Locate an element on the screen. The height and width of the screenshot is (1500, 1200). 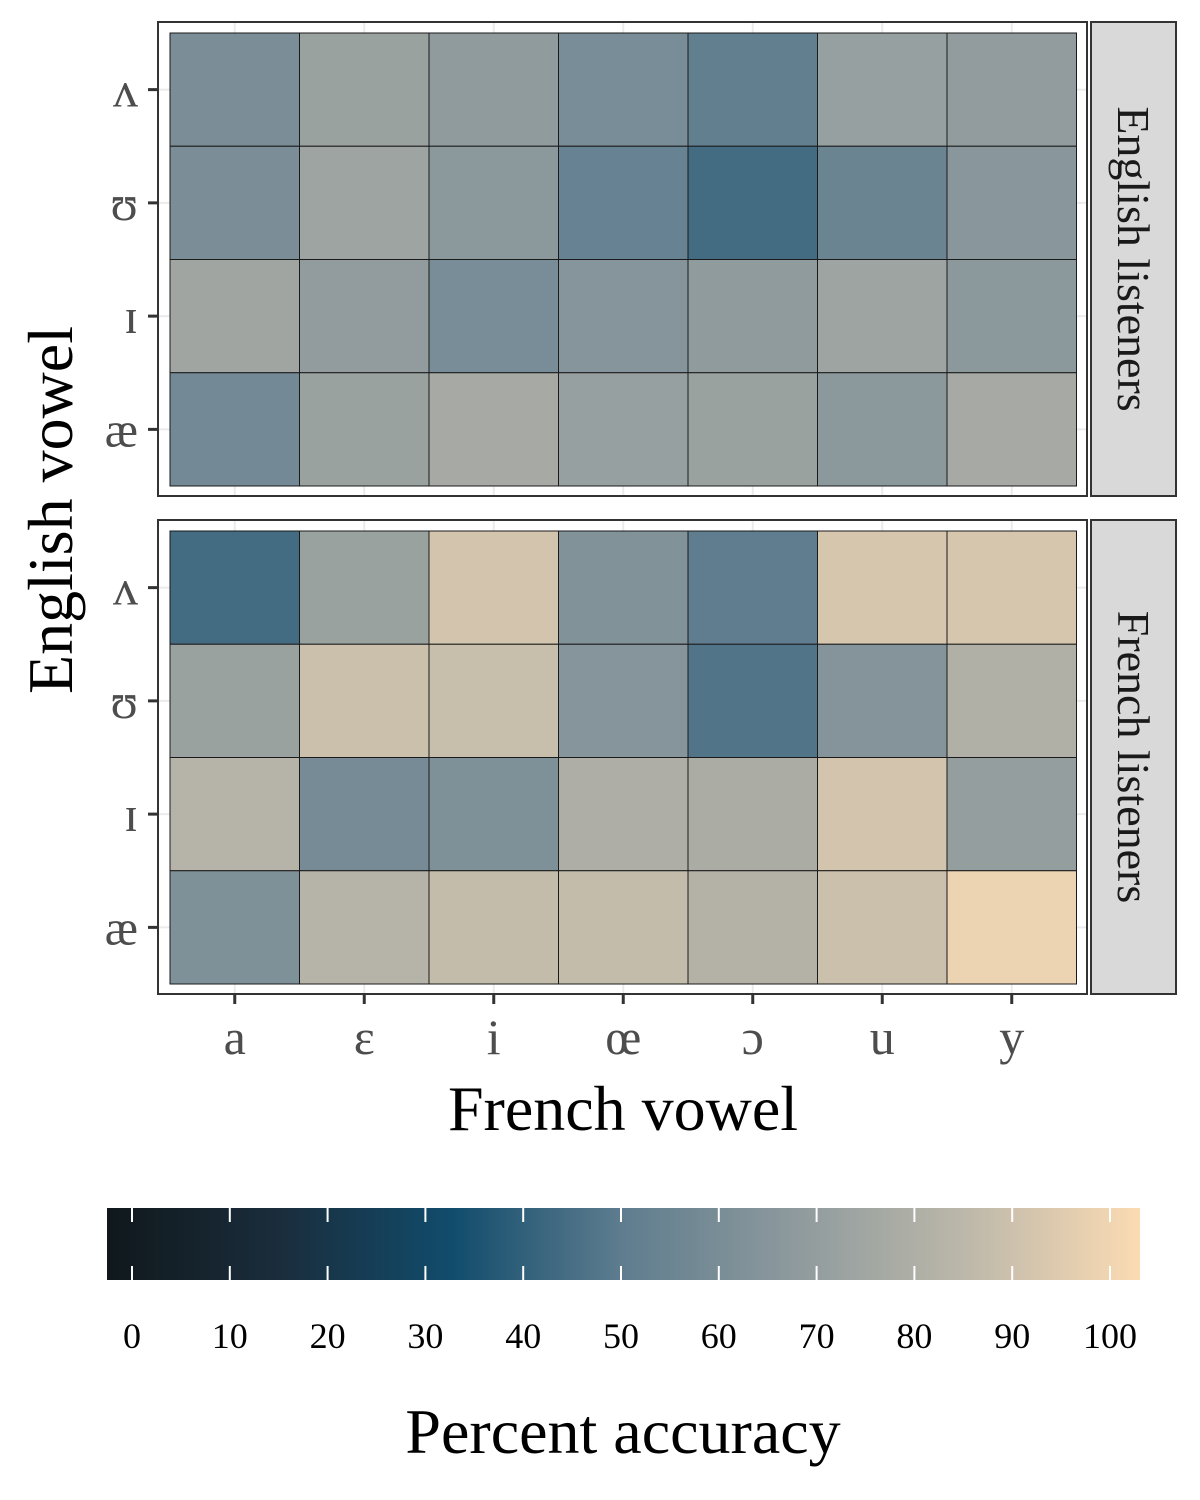
legend-tick-label: 100 is located at coordinates (1110, 1336).